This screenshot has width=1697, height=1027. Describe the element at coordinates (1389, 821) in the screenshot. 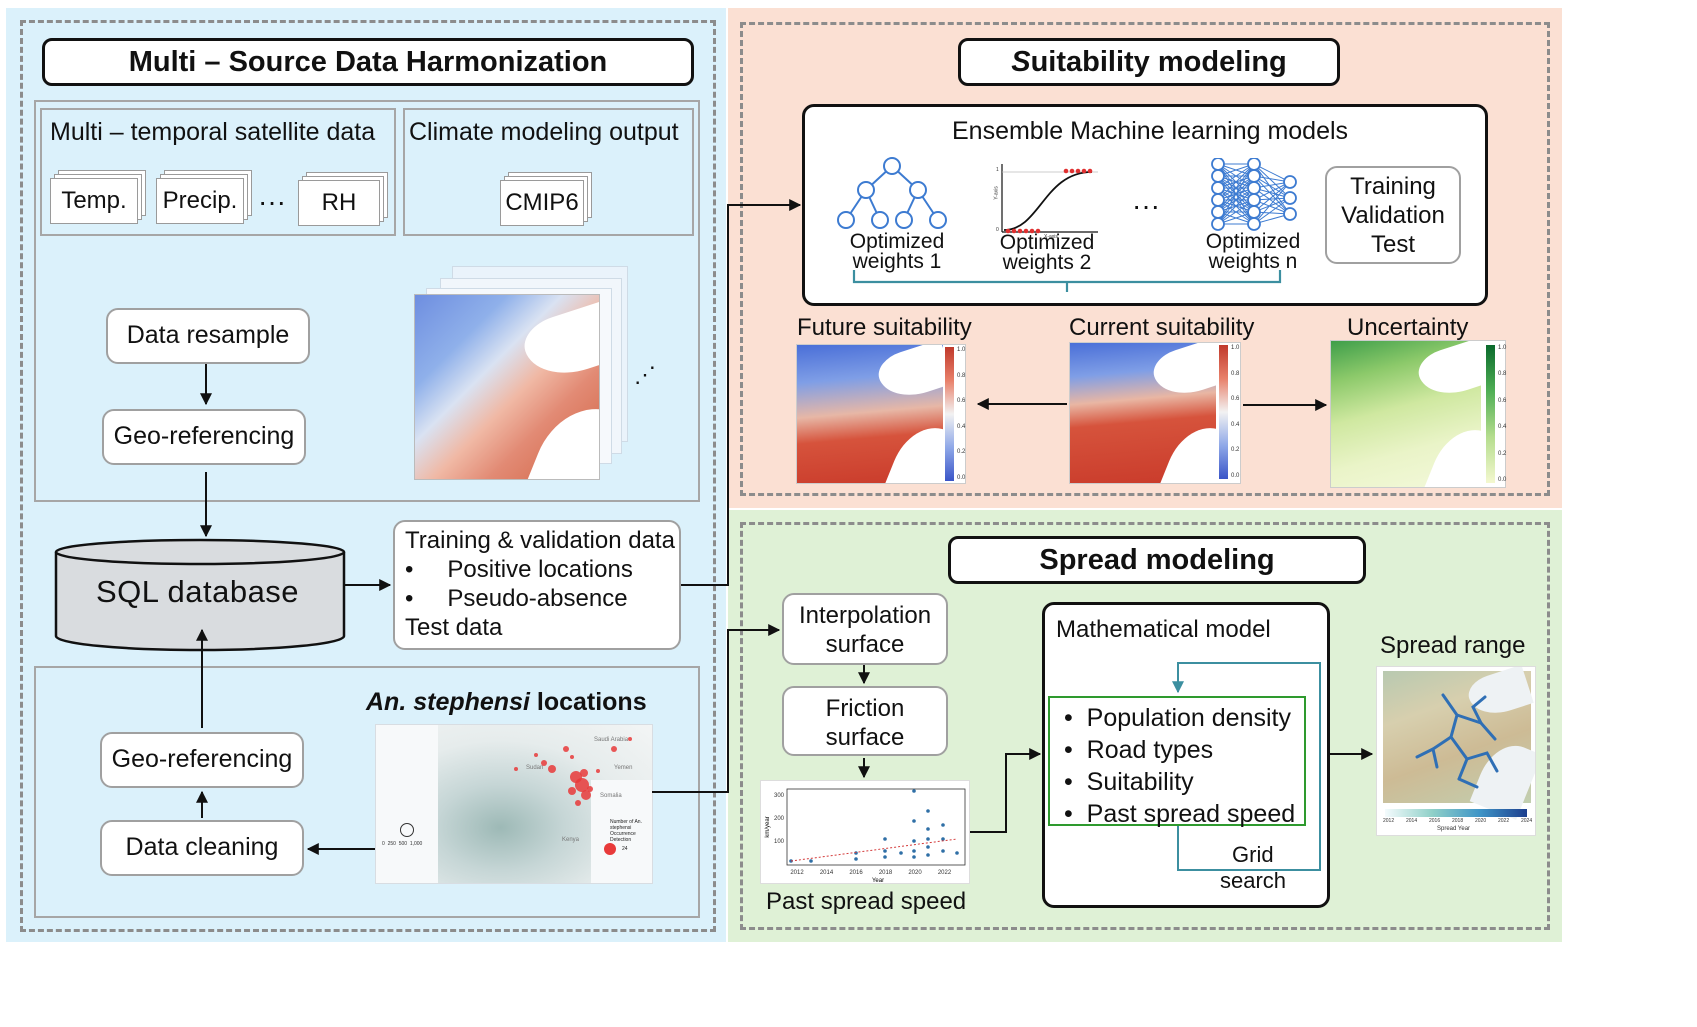

I see `spread-range-tick: 2012` at that location.